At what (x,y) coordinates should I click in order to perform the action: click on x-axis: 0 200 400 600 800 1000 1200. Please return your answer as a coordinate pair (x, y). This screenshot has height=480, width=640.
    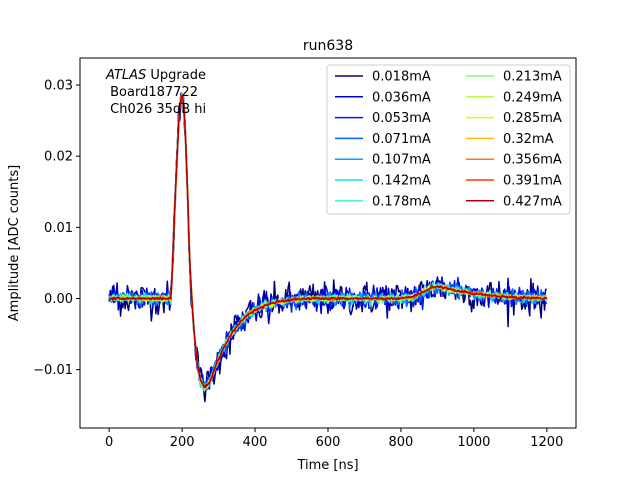
    Looking at the image, I should click on (334, 439).